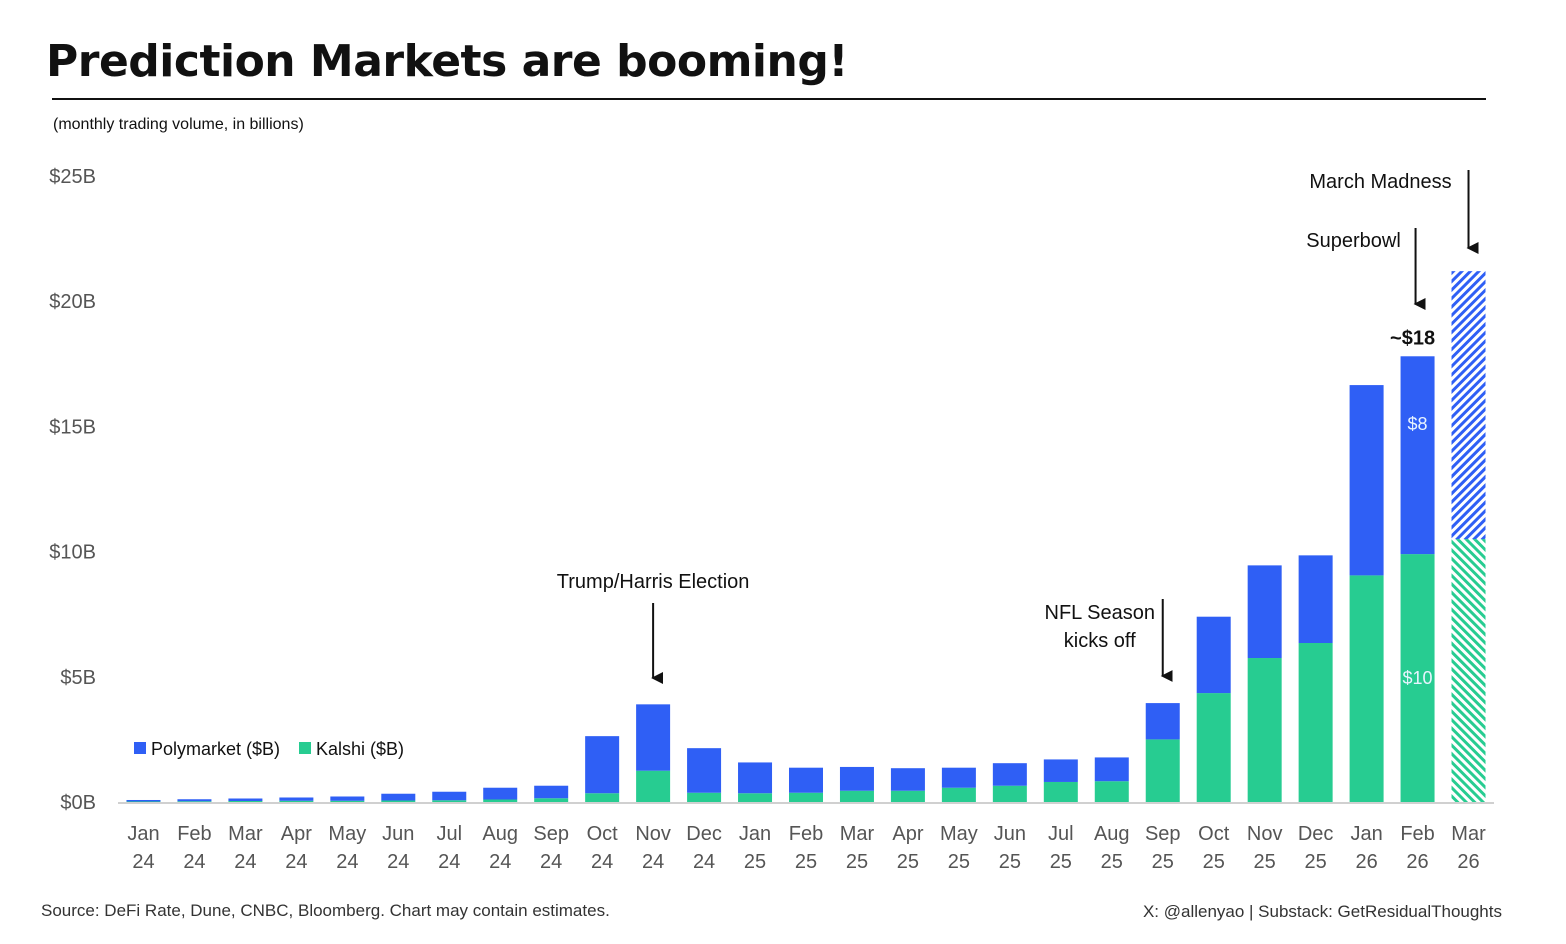  I want to click on legend: Polymarket ($B) Kalshi ($B), so click(269, 749).